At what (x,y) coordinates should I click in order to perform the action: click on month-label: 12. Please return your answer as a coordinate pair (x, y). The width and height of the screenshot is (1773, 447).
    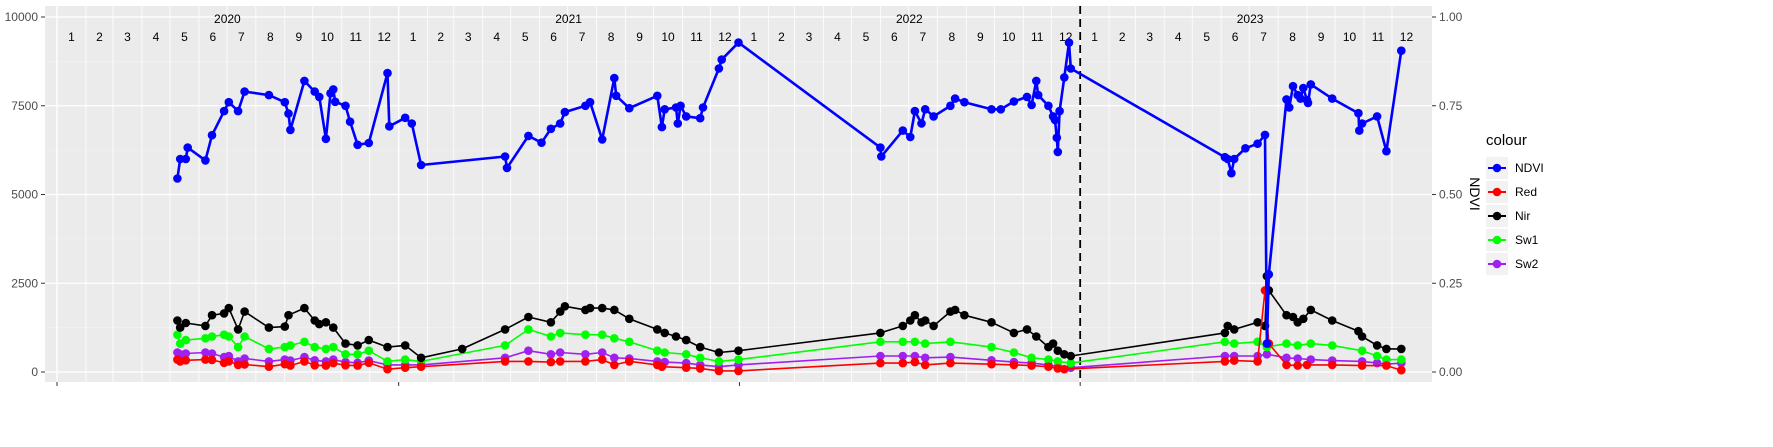
    Looking at the image, I should click on (385, 37).